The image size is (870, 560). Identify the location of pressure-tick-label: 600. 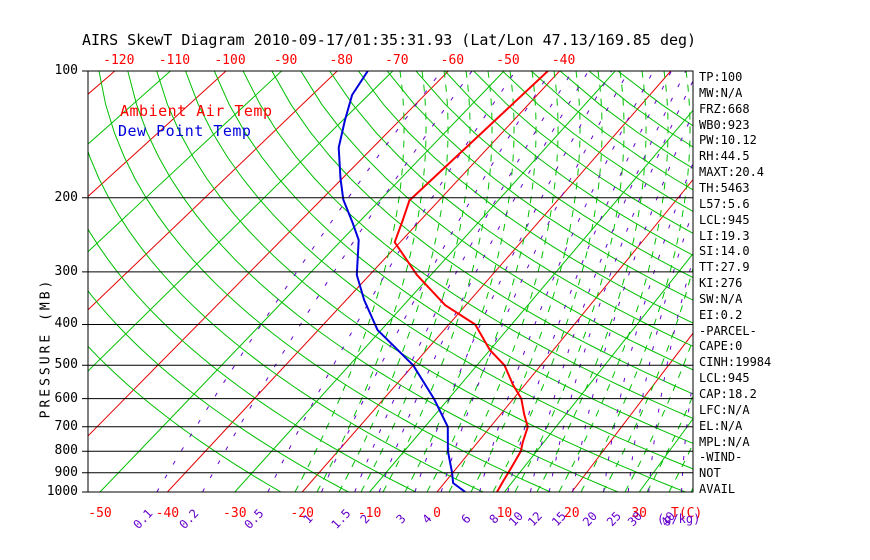
(66, 398).